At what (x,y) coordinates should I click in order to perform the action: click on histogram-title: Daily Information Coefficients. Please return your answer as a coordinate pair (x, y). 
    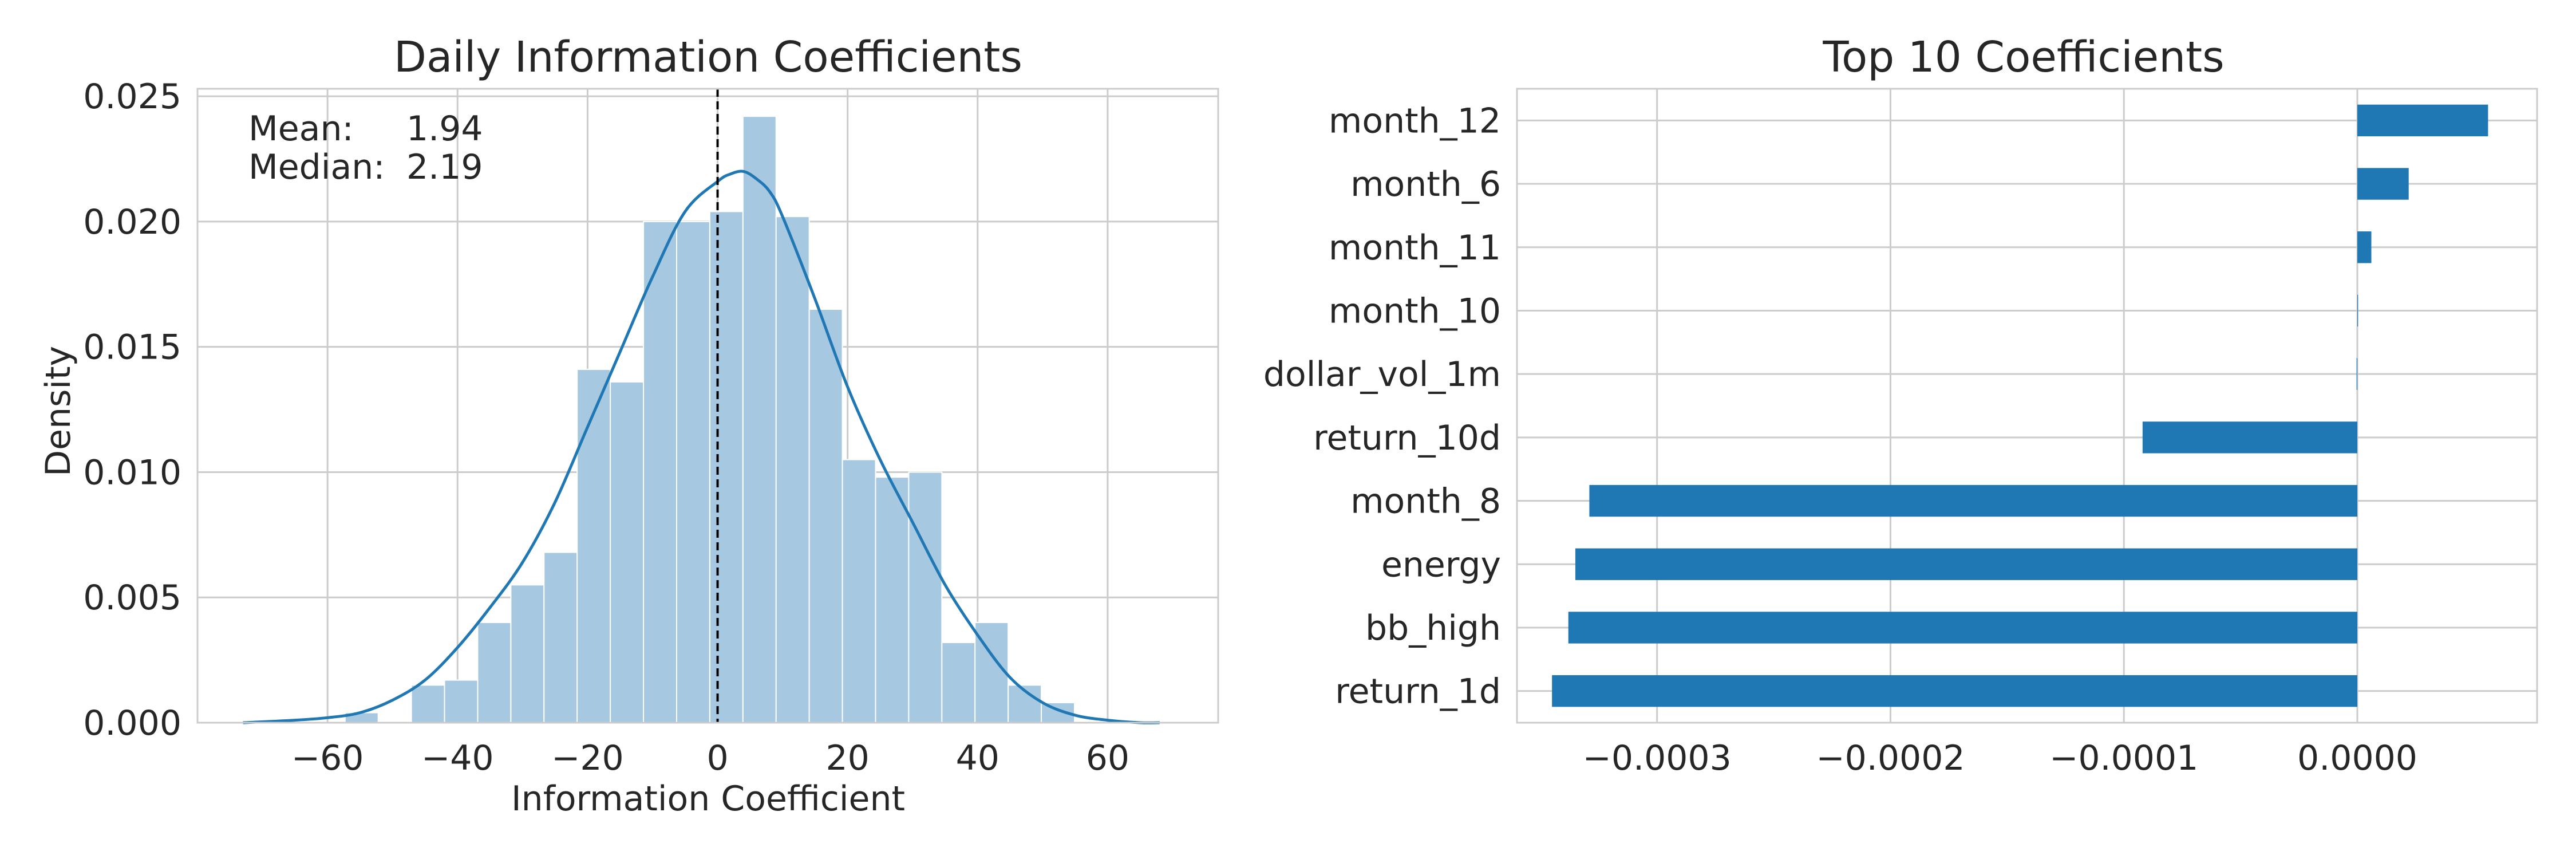
    Looking at the image, I should click on (708, 57).